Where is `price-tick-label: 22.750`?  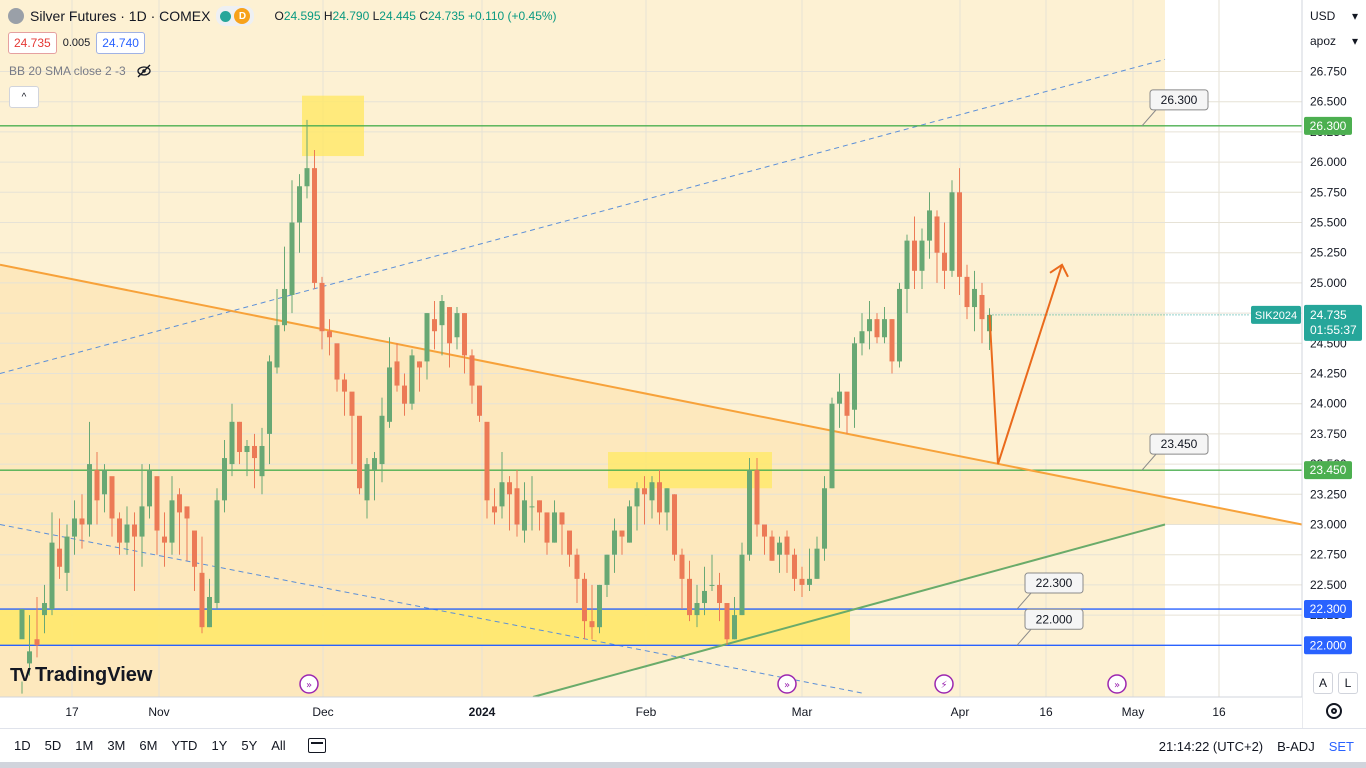 price-tick-label: 22.750 is located at coordinates (1328, 555).